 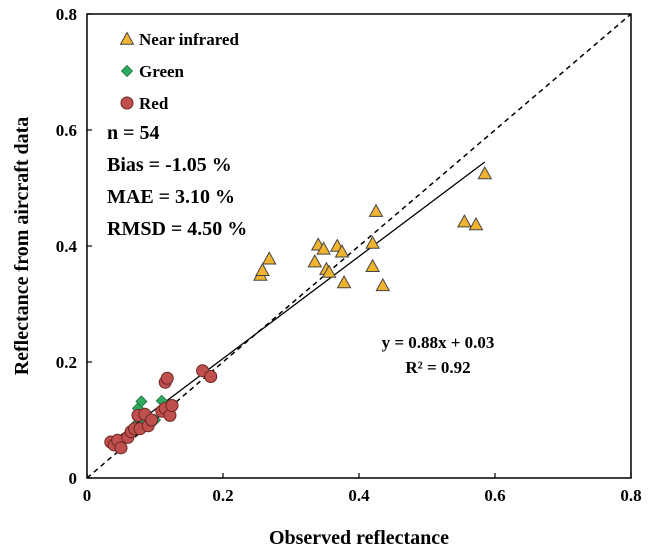 What do you see at coordinates (438, 342) in the screenshot?
I see `fit-equation: y = 0.88x + 0.03` at bounding box center [438, 342].